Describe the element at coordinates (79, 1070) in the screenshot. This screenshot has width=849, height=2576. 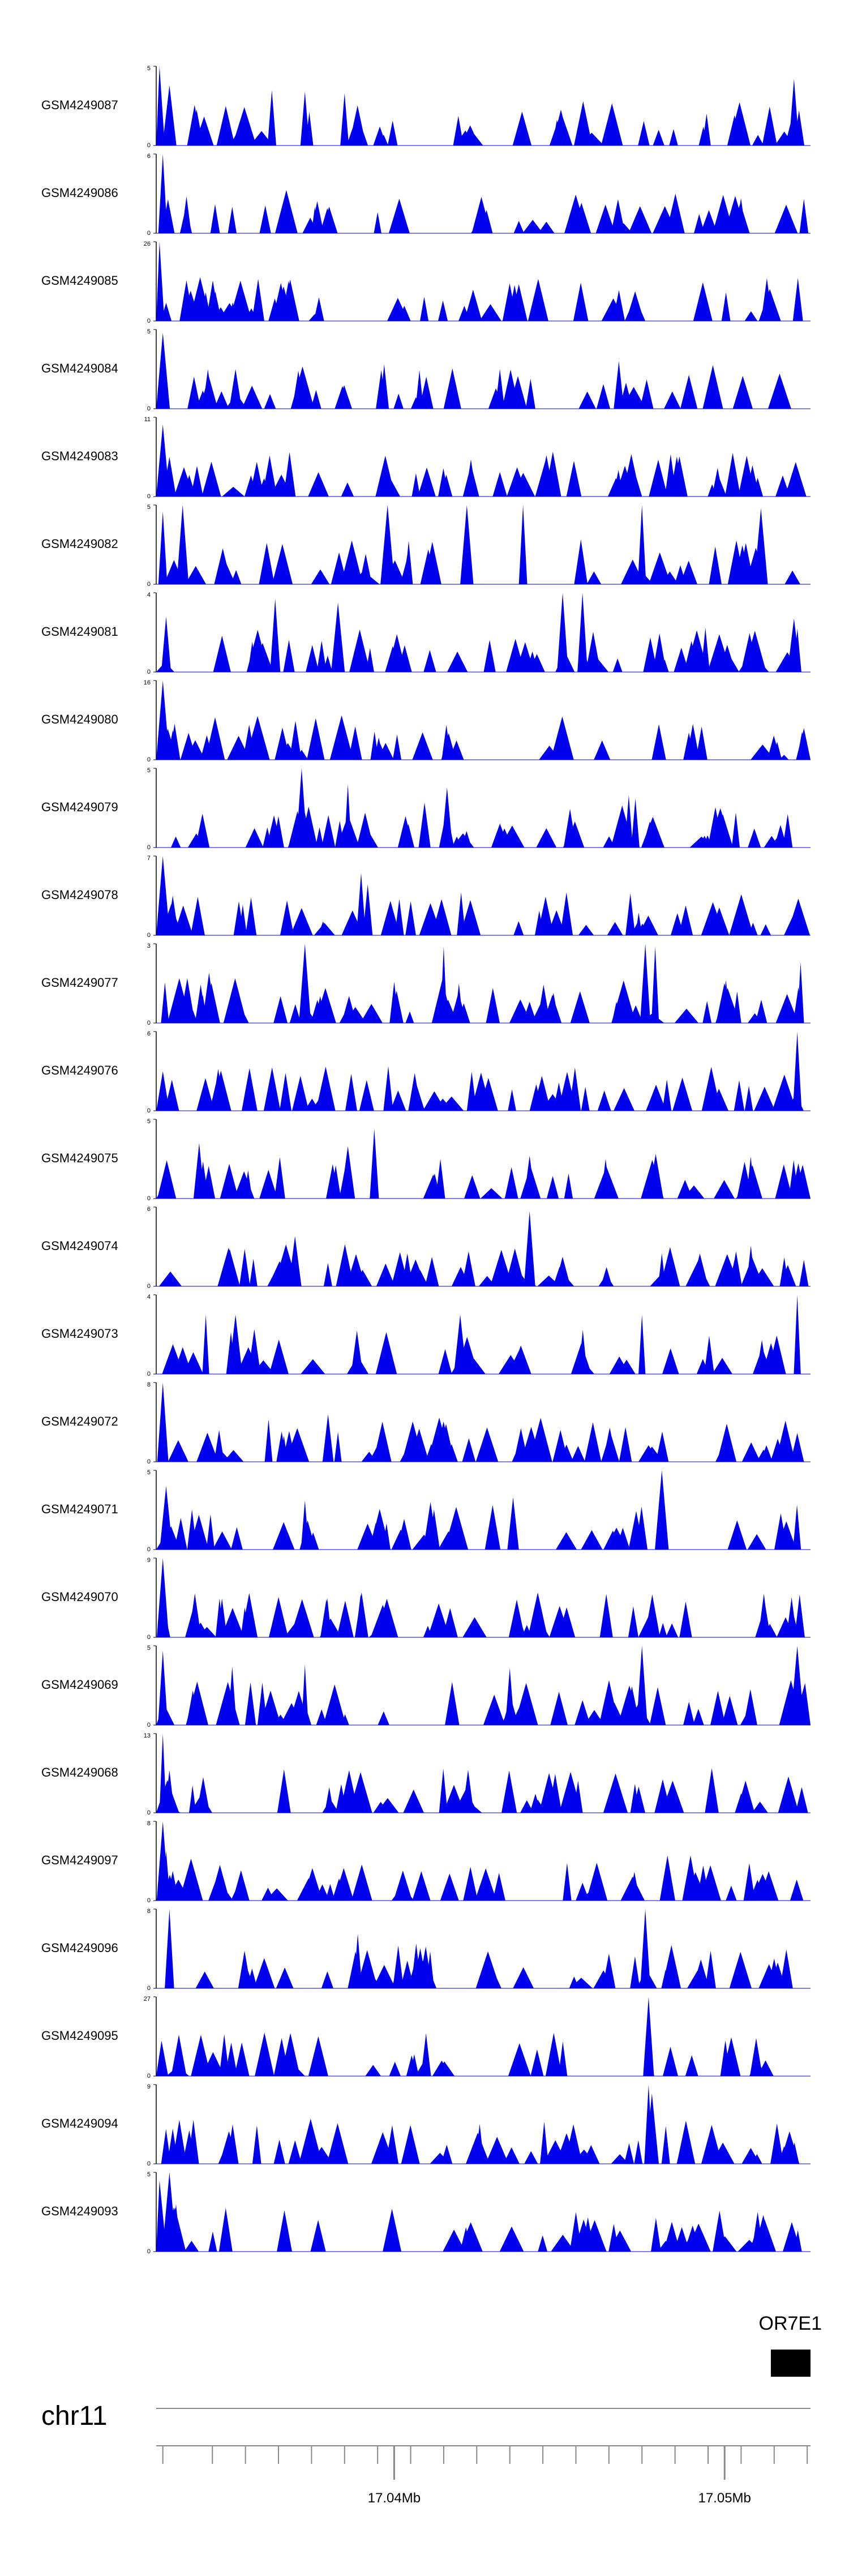
I see `track-label: GSM4249076` at that location.